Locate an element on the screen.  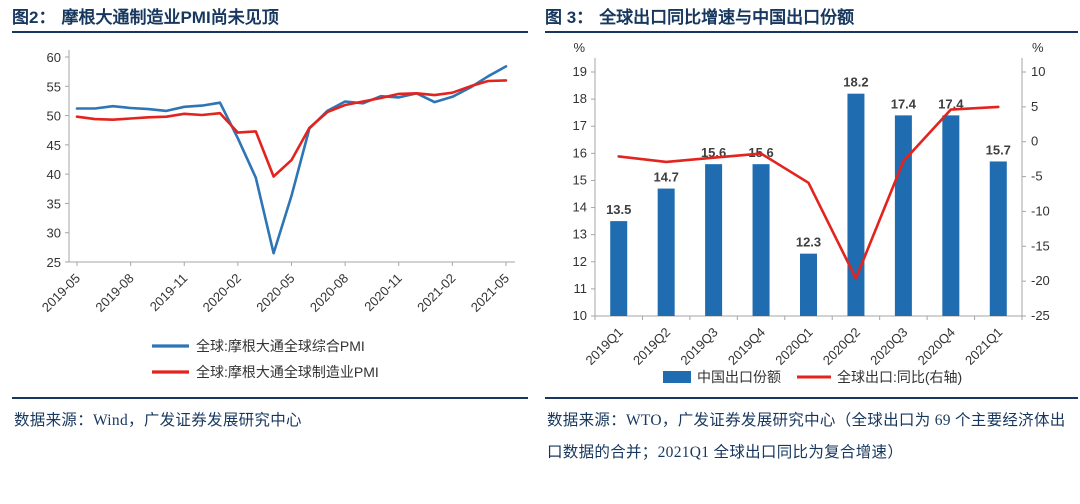
figure3-title: 全球出口同比增速与中国出口份额 is located at coordinates (727, 17).